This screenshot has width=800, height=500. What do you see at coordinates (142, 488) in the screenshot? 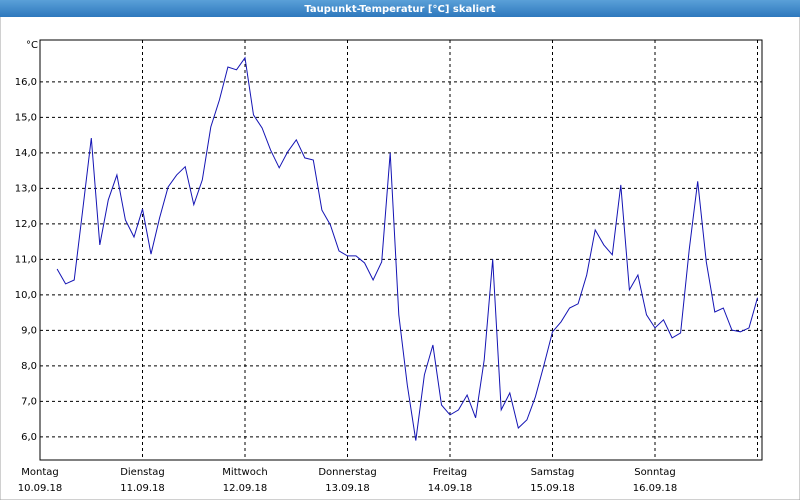
I see `x-tick-date: 11.09.18` at bounding box center [142, 488].